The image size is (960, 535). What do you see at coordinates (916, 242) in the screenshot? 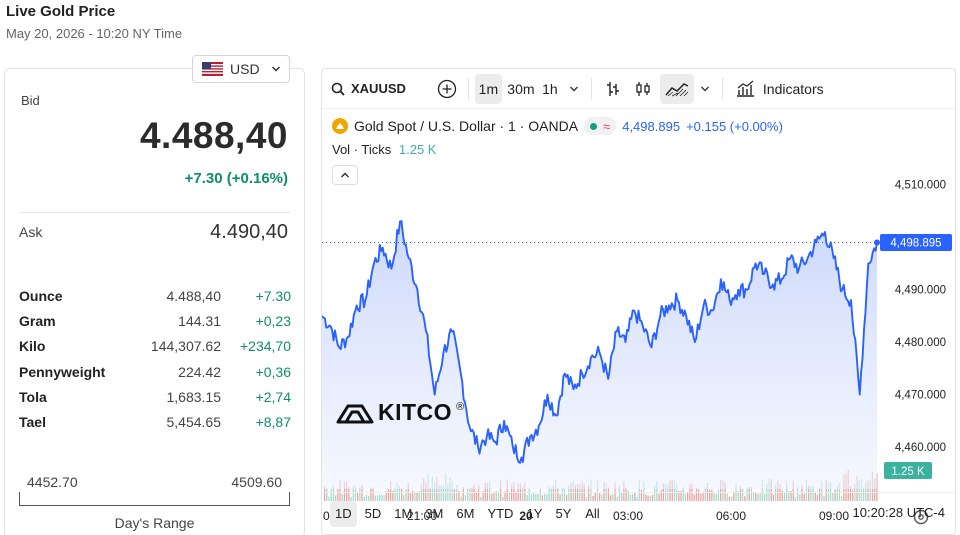
I see `last-price-tag: 4,498.895` at bounding box center [916, 242].